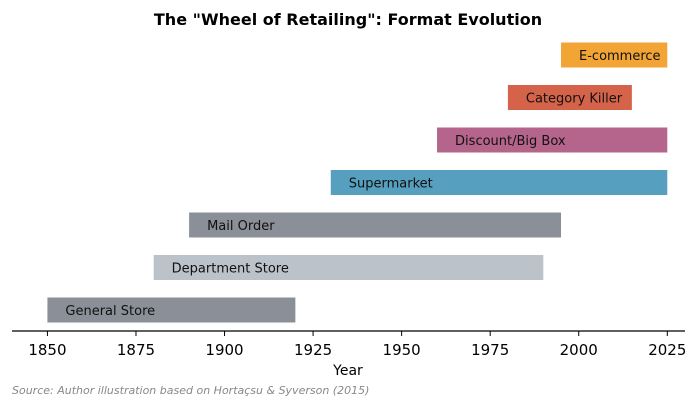 Image resolution: width=700 pixels, height=400 pixels. I want to click on bar-e-commerce, so click(614, 55).